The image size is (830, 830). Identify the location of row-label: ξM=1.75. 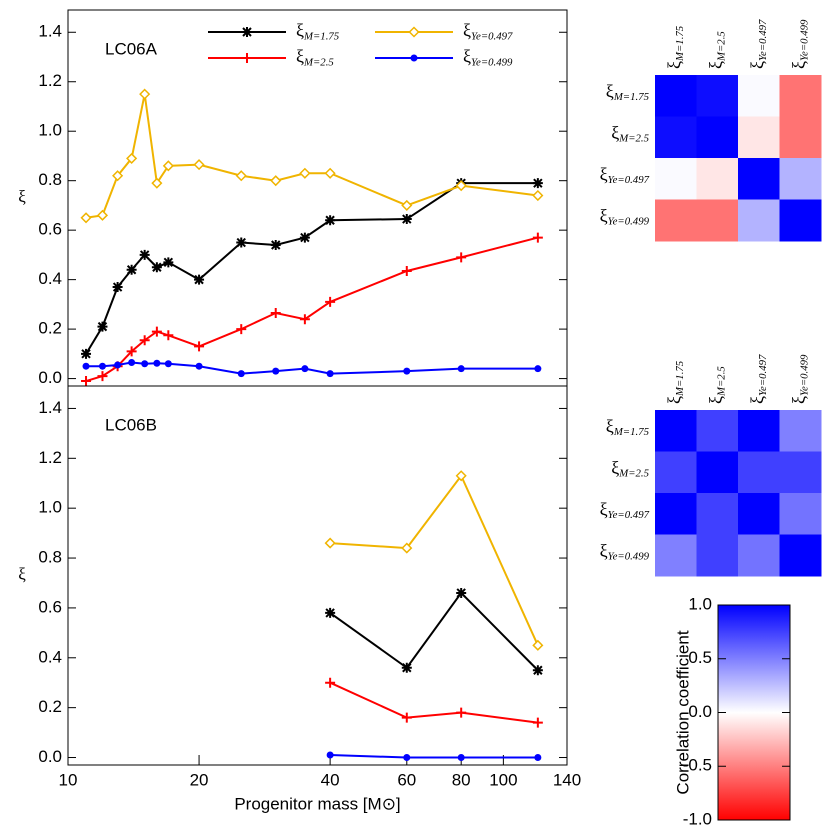
(628, 92).